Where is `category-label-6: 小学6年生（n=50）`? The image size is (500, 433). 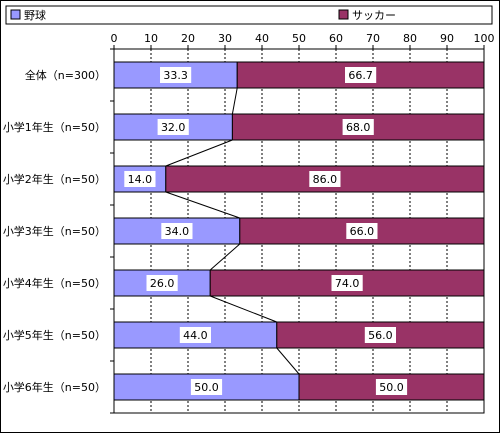 category-label-6: 小学6年生（n=50） is located at coordinates (54, 387).